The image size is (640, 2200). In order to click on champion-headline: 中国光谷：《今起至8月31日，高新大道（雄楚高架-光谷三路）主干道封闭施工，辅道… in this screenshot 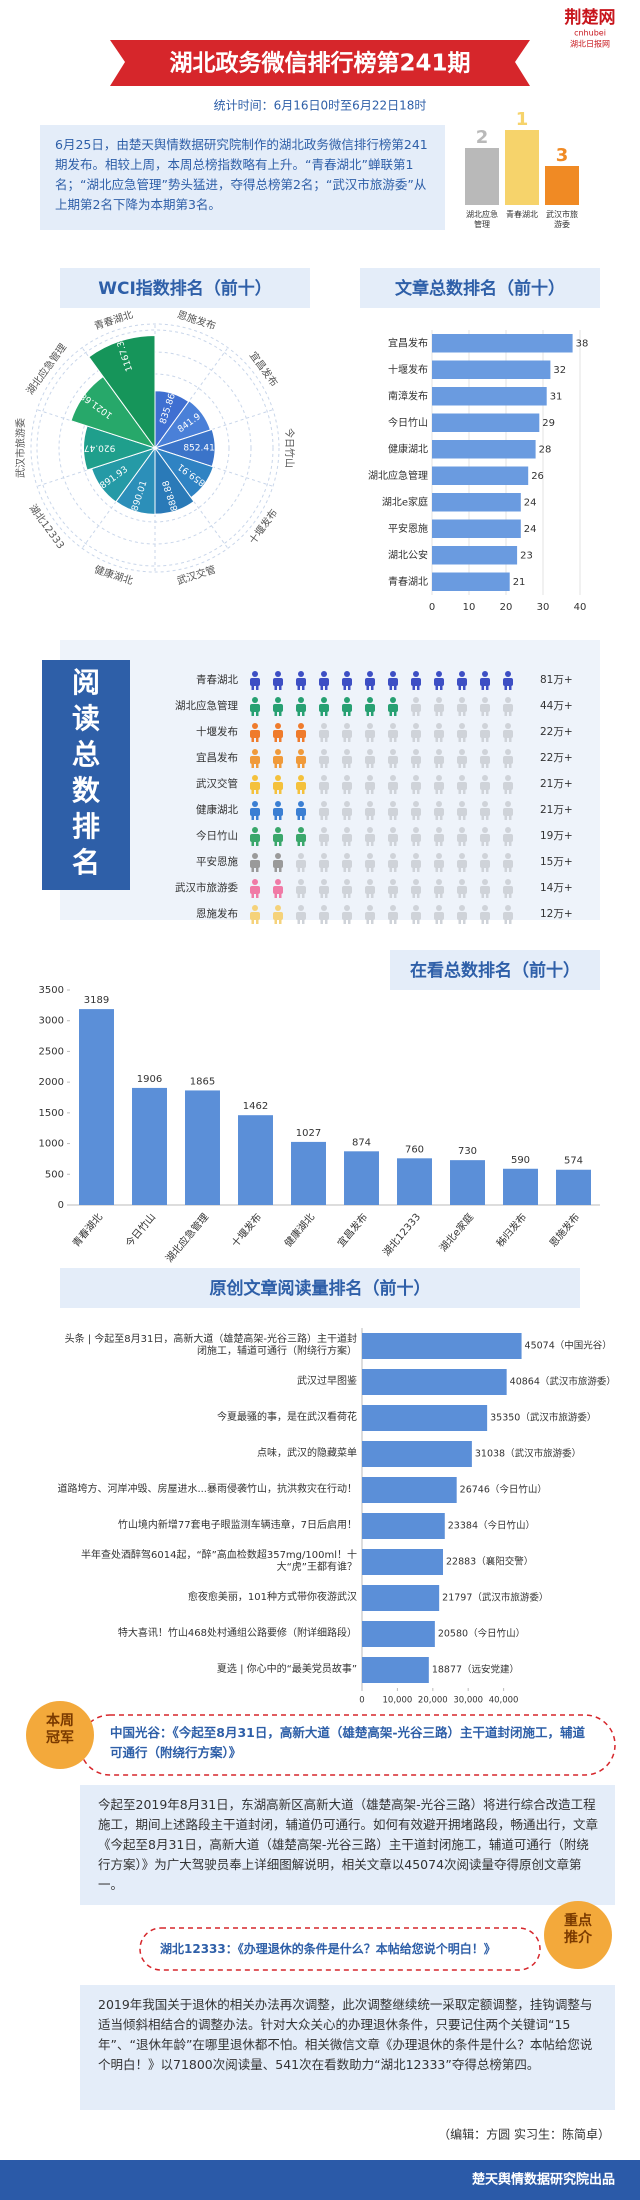, I will do `click(348, 1742)`.